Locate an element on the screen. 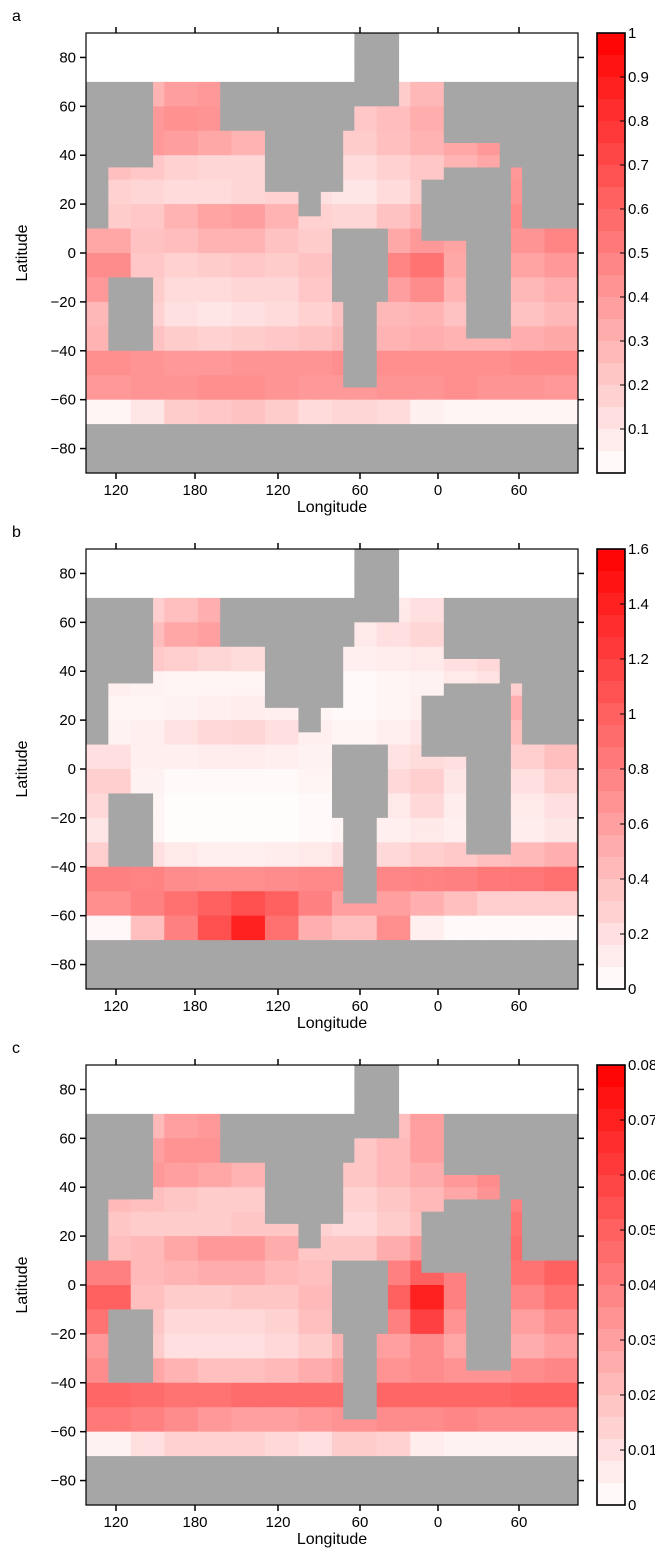 This screenshot has height=1556, width=655. y-axis-label: Latitude is located at coordinates (22, 1284).